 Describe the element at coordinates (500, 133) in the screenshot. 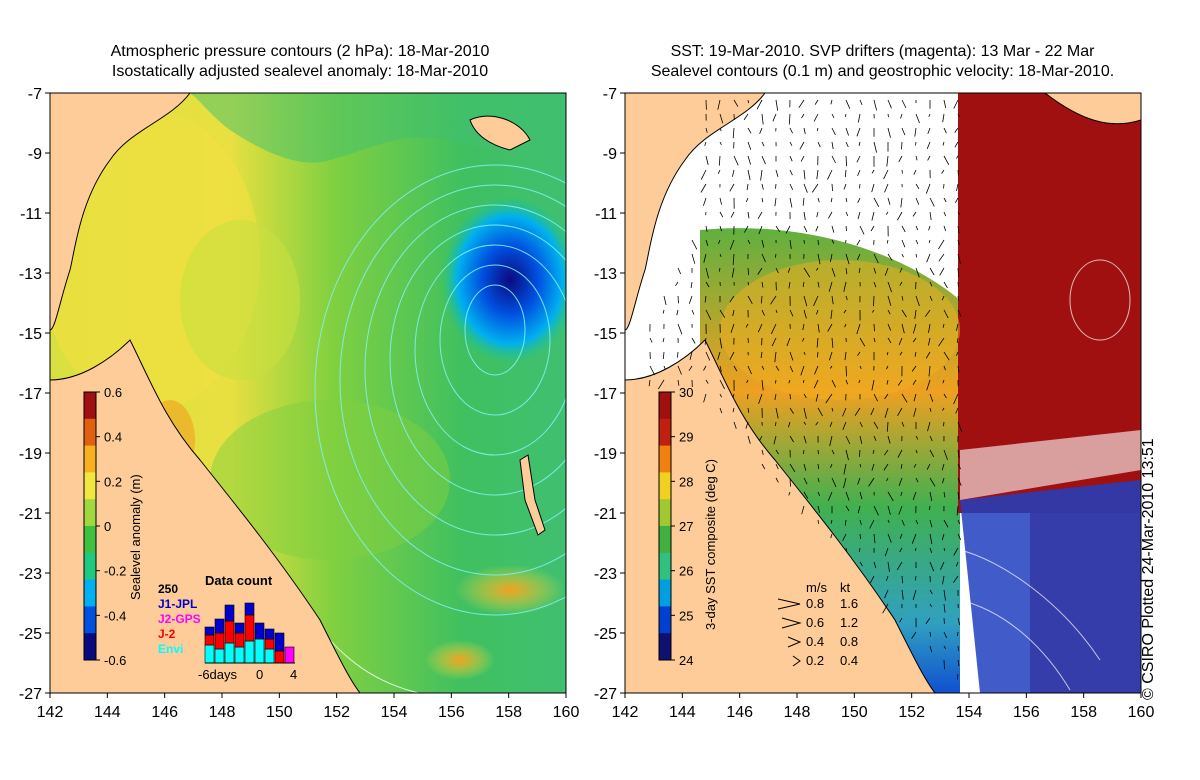

I see `png-island` at that location.